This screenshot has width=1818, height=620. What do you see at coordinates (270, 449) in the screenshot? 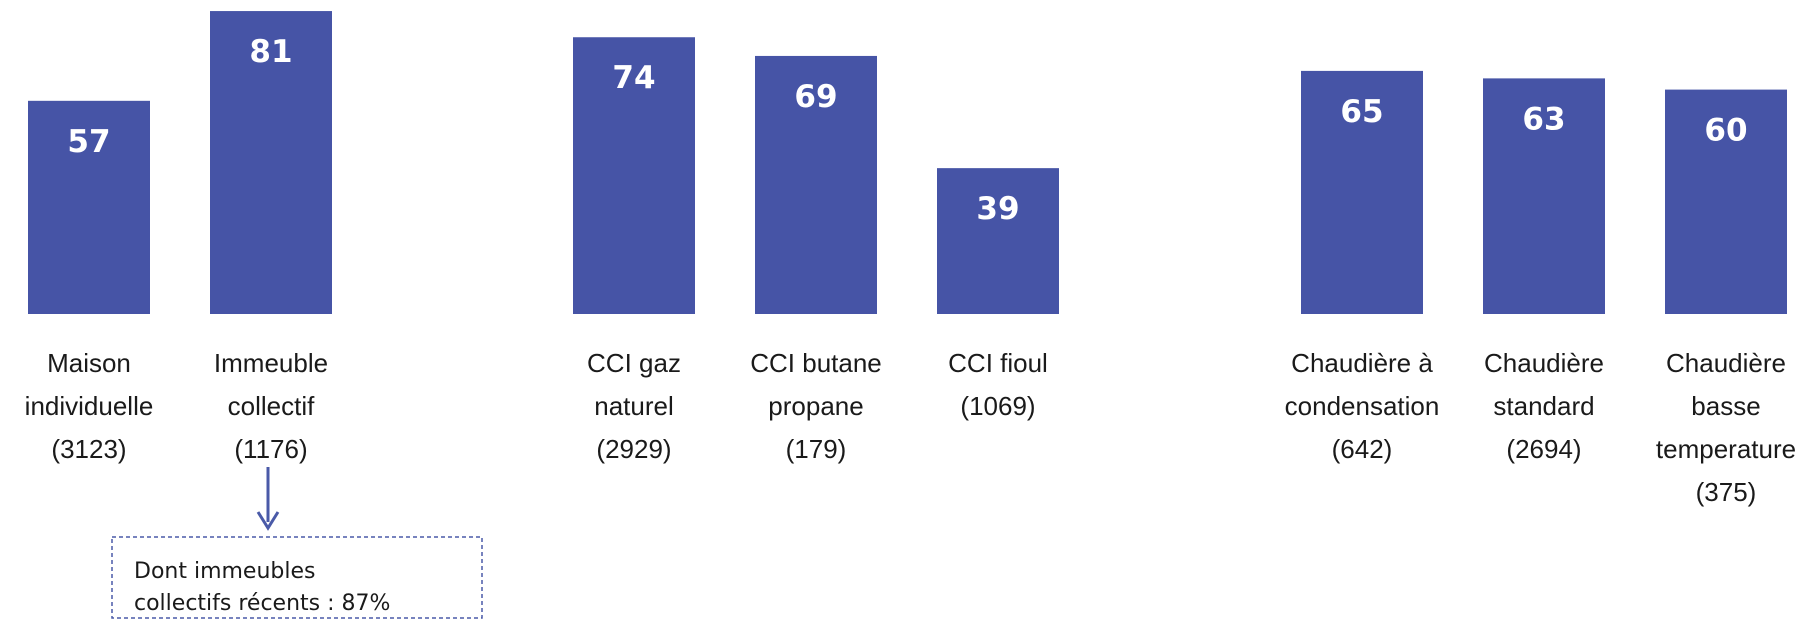
I see `category-label: (1176)` at bounding box center [270, 449].